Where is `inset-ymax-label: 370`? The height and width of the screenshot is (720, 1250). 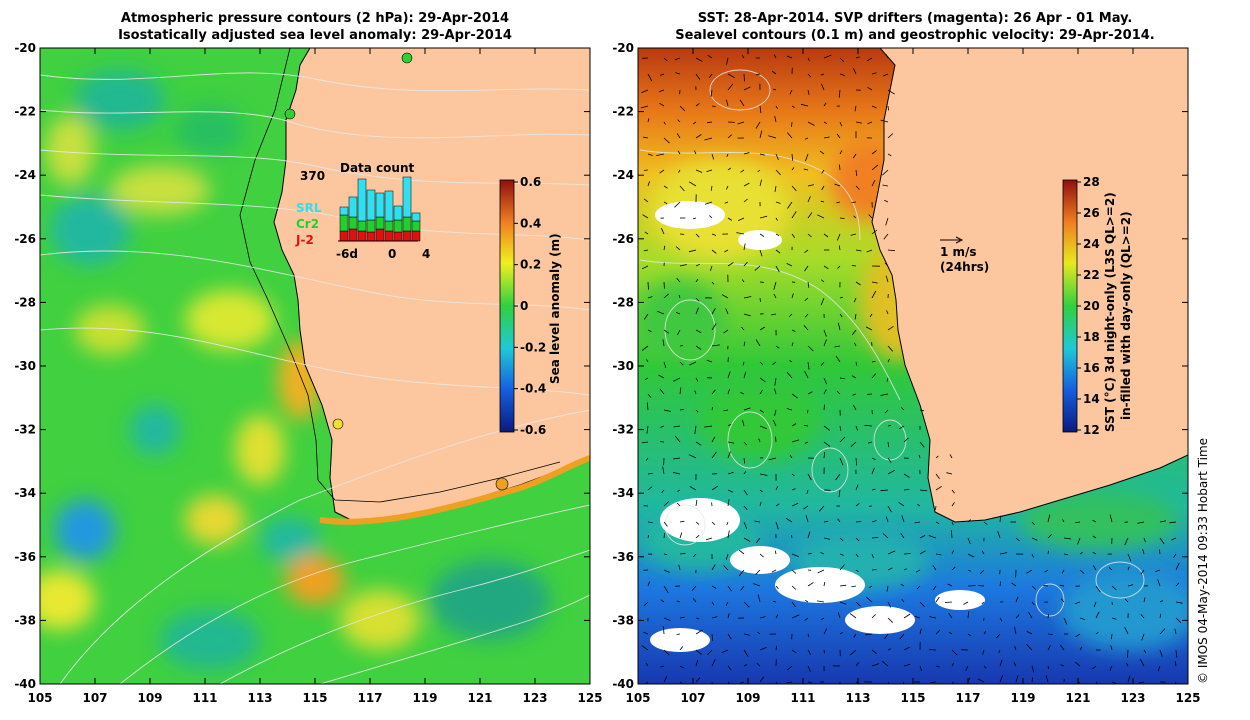
inset-ymax-label: 370 is located at coordinates (312, 176).